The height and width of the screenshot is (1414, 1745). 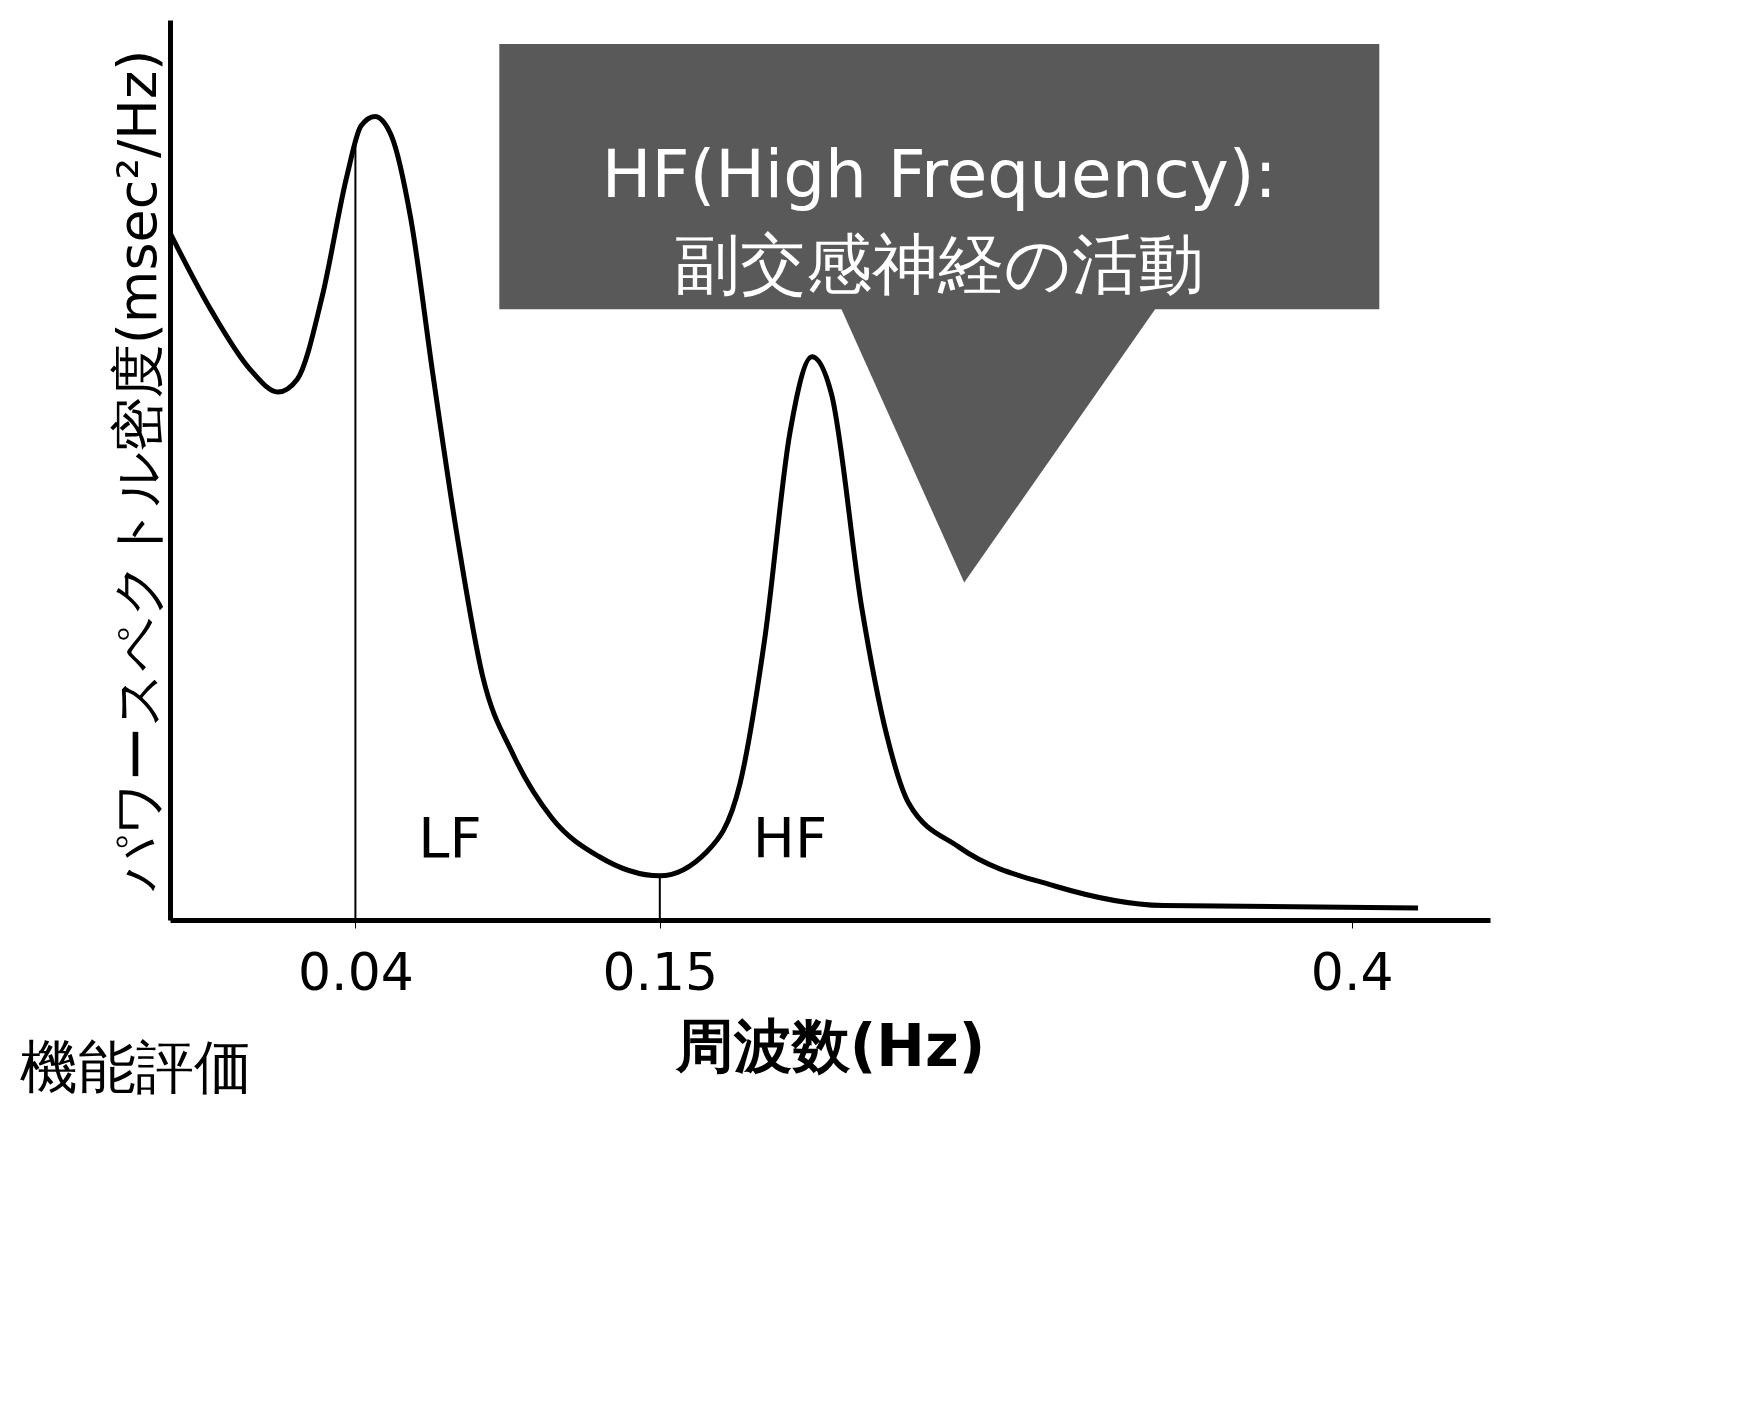 What do you see at coordinates (660, 971) in the screenshot?
I see `x-tick-label: 0.15` at bounding box center [660, 971].